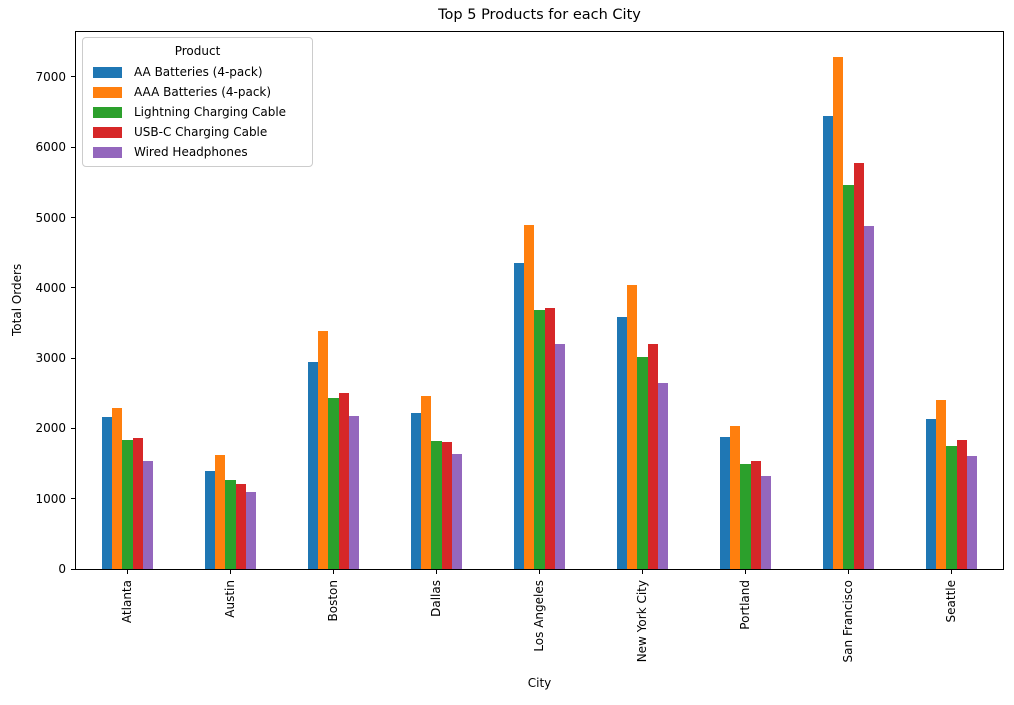 The height and width of the screenshot is (705, 1014). What do you see at coordinates (203, 92) in the screenshot?
I see `legend-item-label: AAA Batteries (4-pack)` at bounding box center [203, 92].